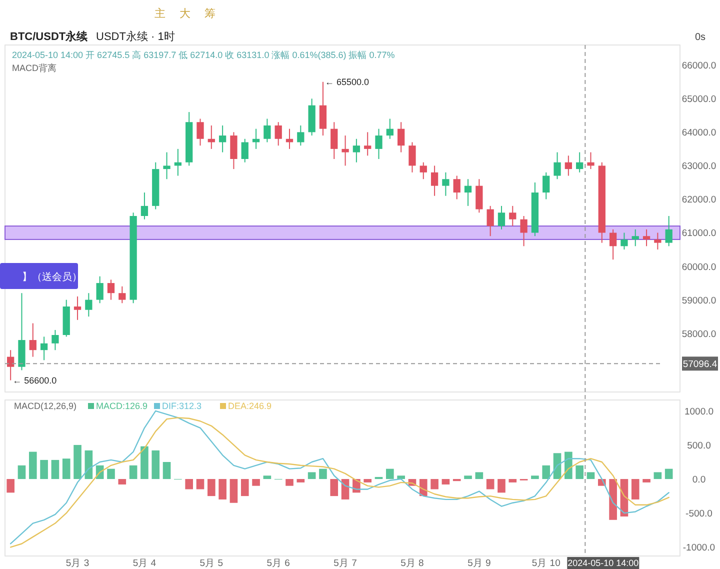 The height and width of the screenshot is (569, 720). Describe the element at coordinates (699, 234) in the screenshot. I see `y-tick-label: 61000.0` at that location.